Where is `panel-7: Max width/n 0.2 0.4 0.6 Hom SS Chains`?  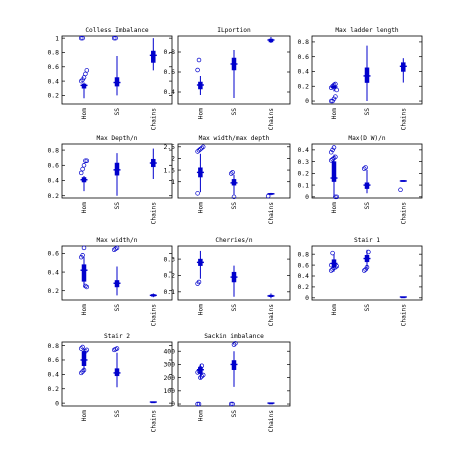
panel-7: Max width/n 0.2 0.4 0.6 Hom SS Chains is located at coordinates (110, 281).